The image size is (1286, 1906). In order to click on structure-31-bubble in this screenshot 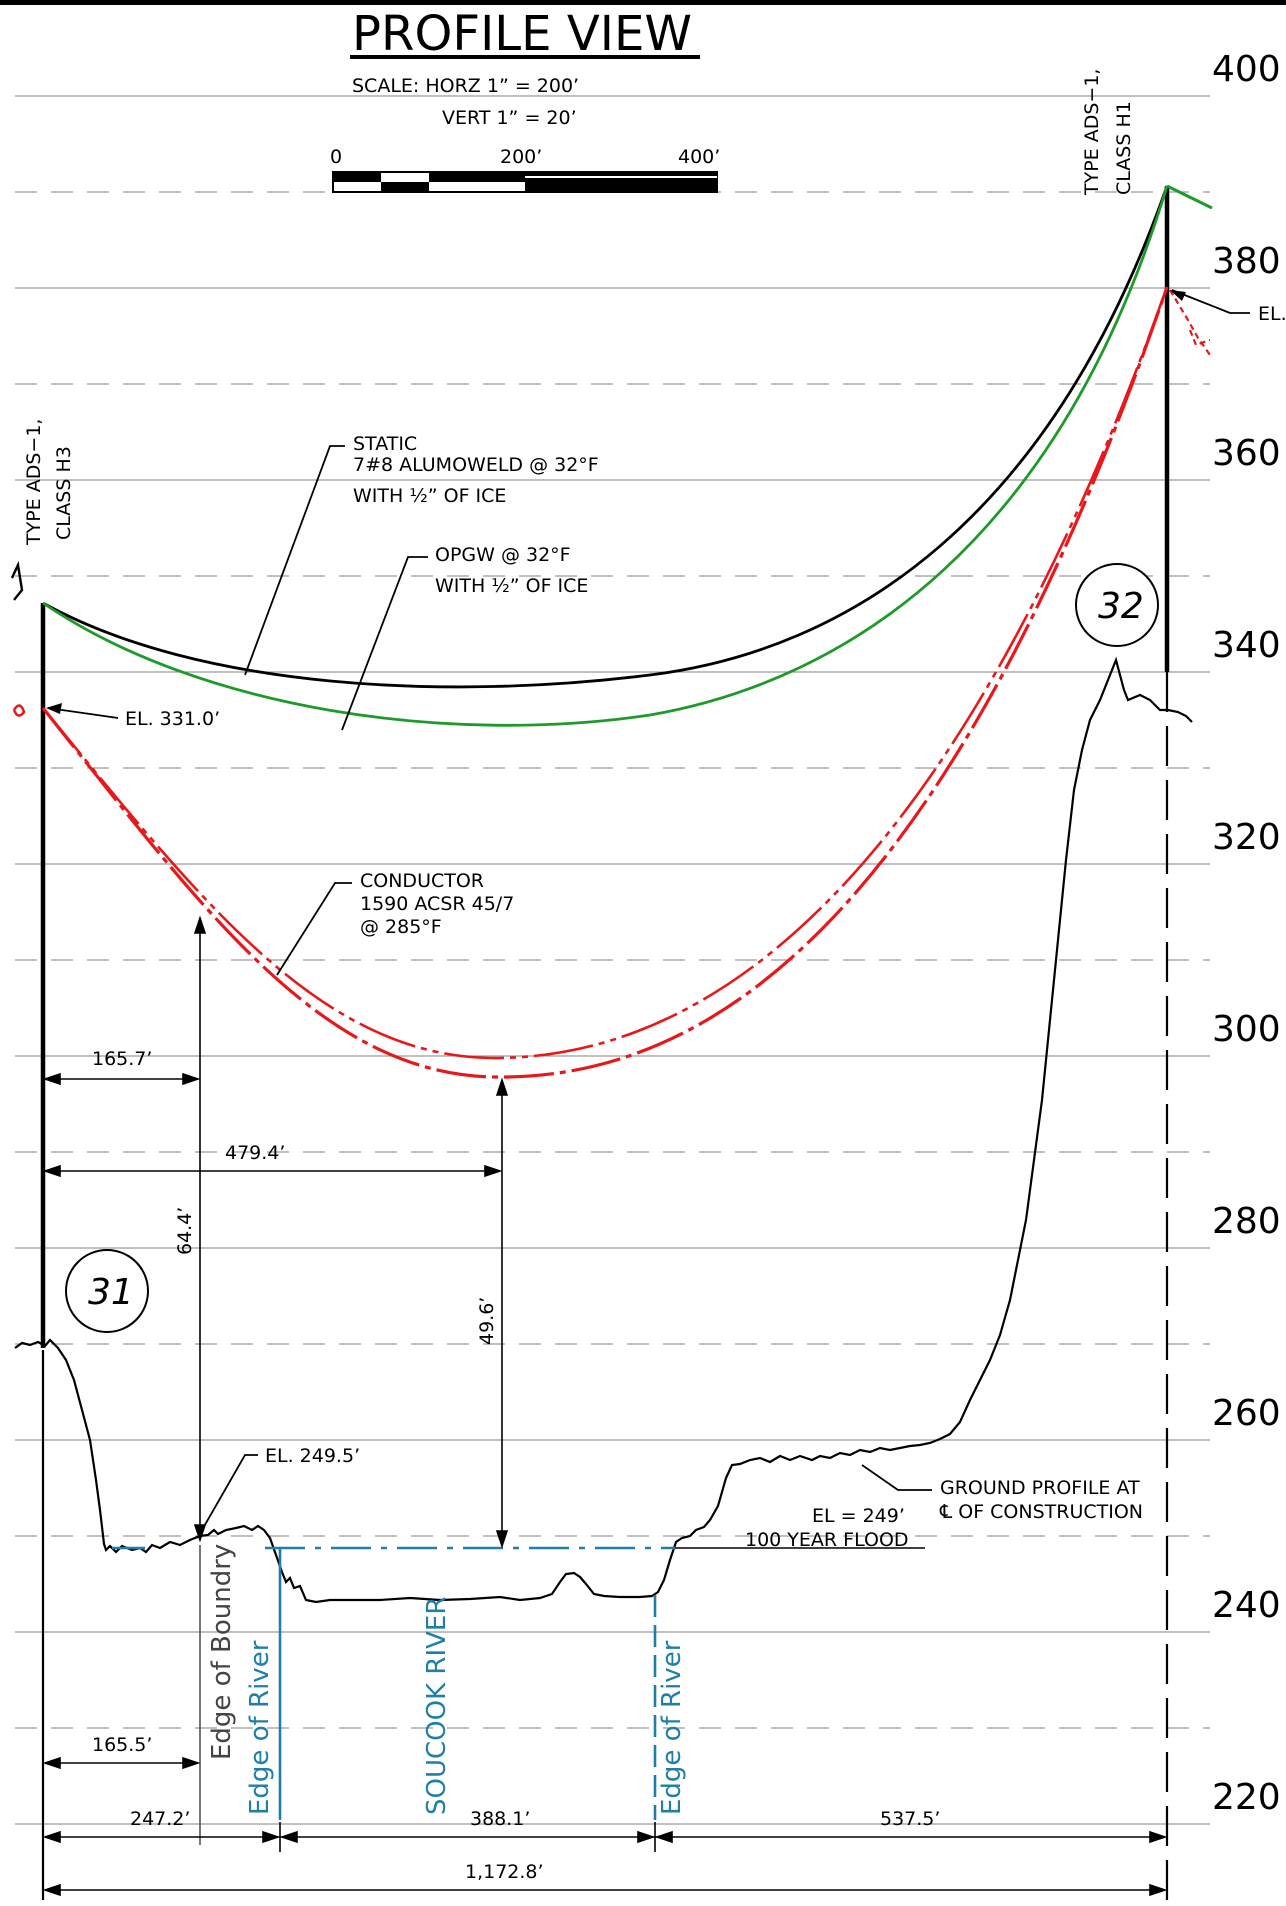, I will do `click(107, 1291)`.